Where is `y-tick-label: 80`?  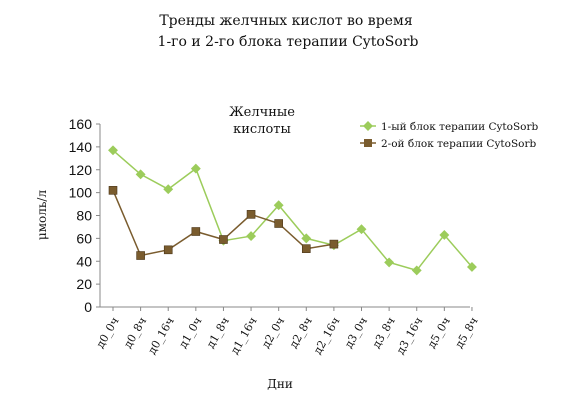 y-tick-label: 80 is located at coordinates (84, 216).